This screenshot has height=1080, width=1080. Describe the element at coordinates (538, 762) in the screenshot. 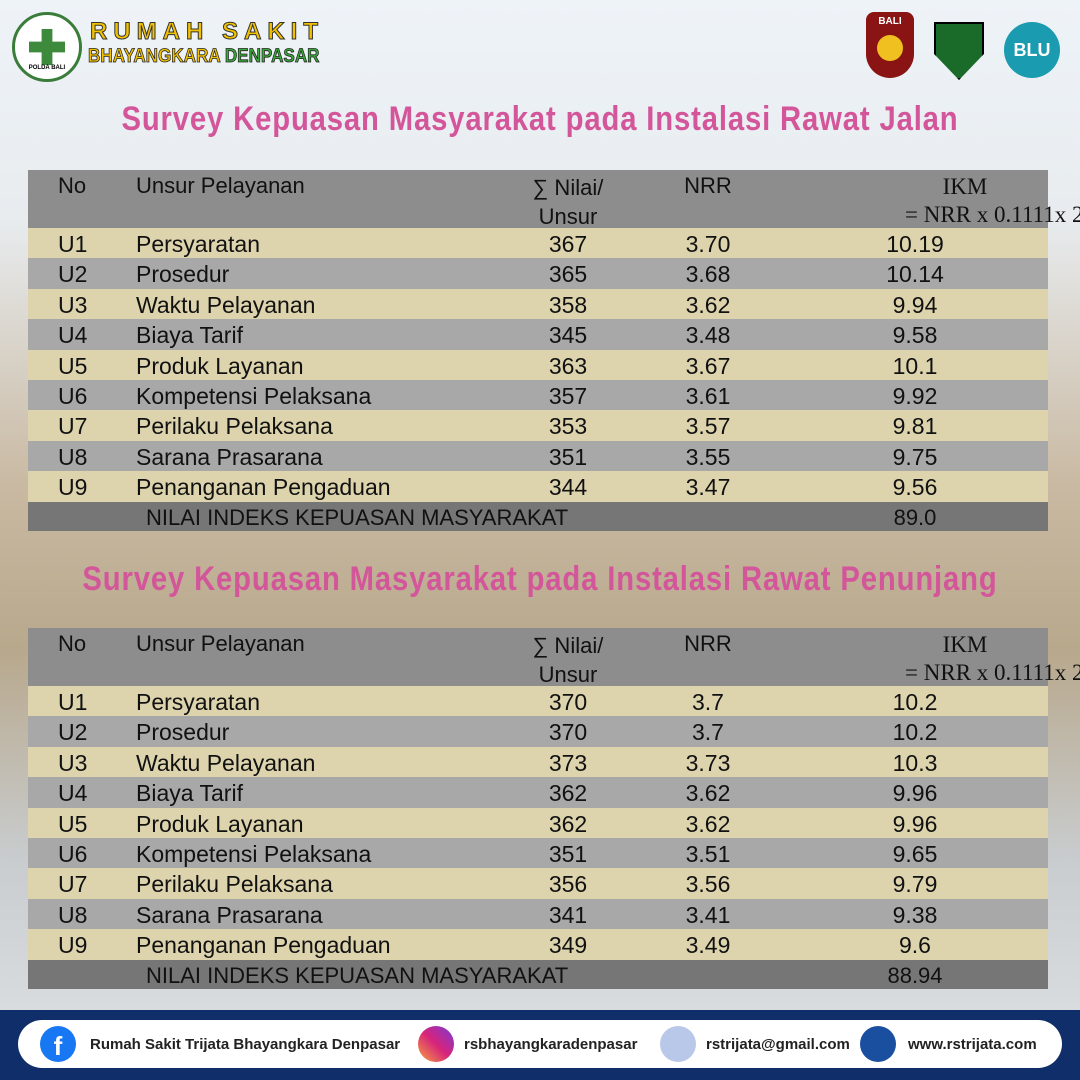

I see `table-row: U3 Waktu Pelayanan 373 3.73 10.3` at that location.